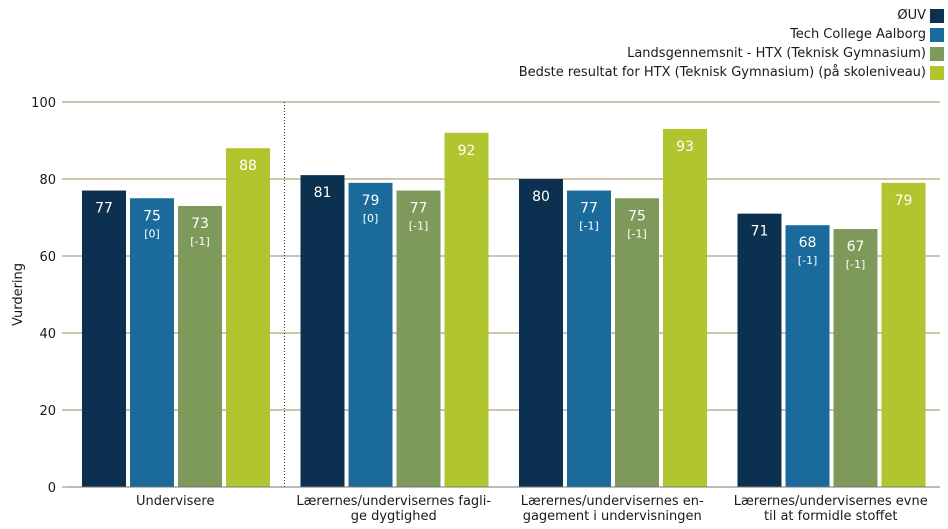 The image size is (948, 529). I want to click on bar-value-label: 81, so click(323, 193).